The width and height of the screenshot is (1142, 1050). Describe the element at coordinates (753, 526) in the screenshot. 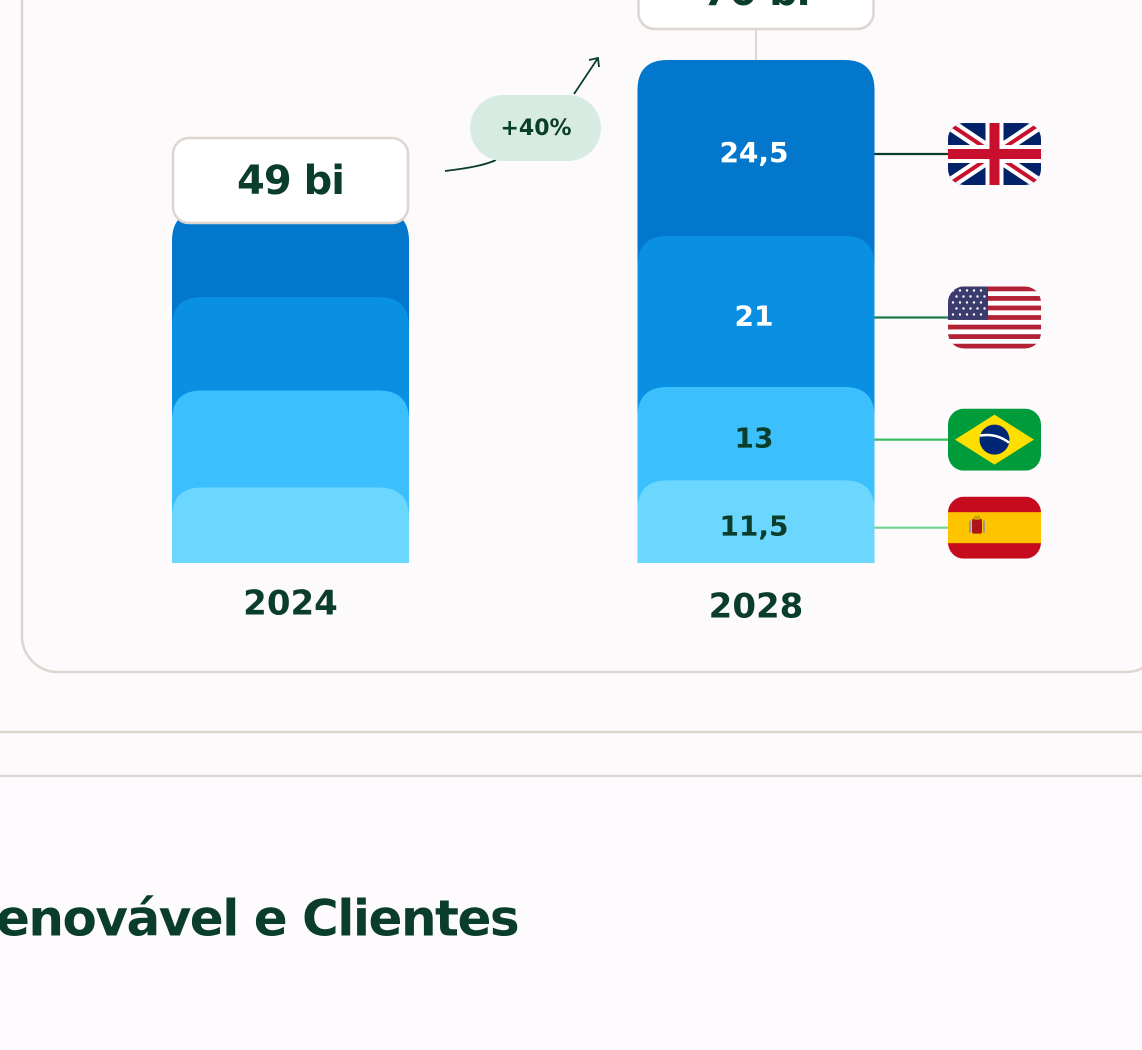

I see `segment-label: 11,5` at that location.